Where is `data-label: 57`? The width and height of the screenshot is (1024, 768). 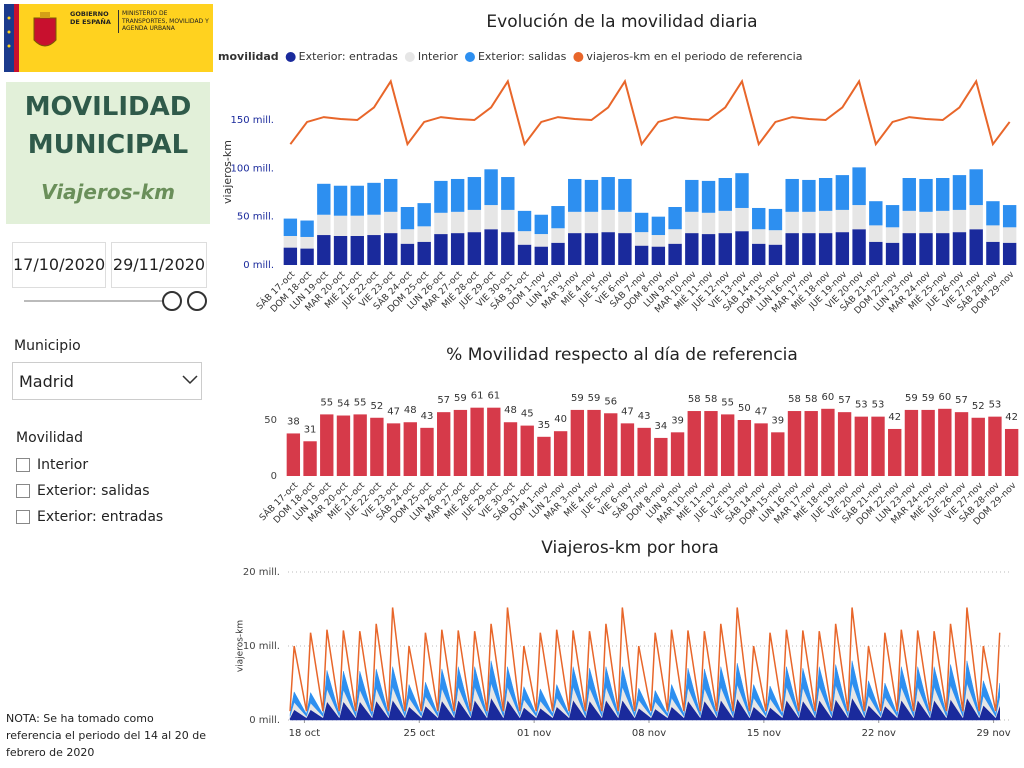
data-label: 57 is located at coordinates (443, 400).